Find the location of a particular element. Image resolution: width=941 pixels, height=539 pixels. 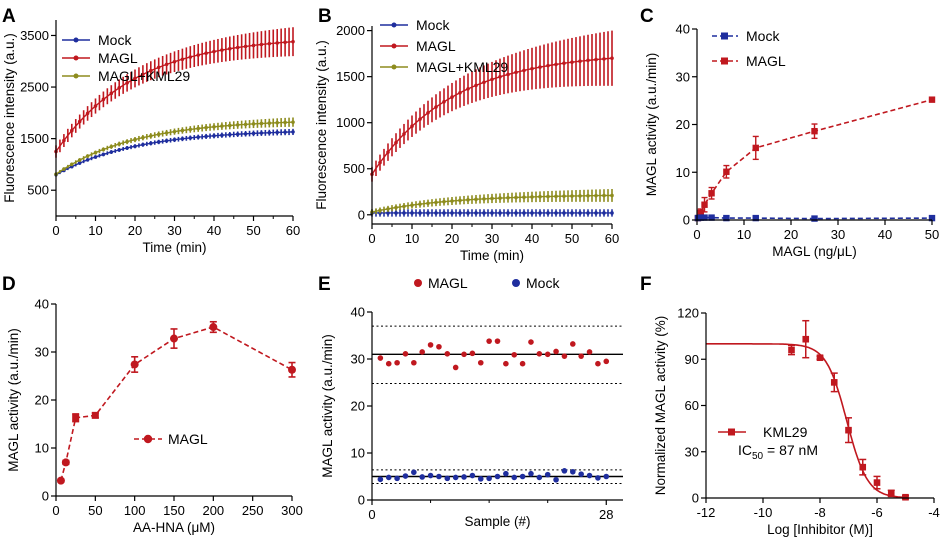

y-tick-label: 0 is located at coordinates (361, 500).